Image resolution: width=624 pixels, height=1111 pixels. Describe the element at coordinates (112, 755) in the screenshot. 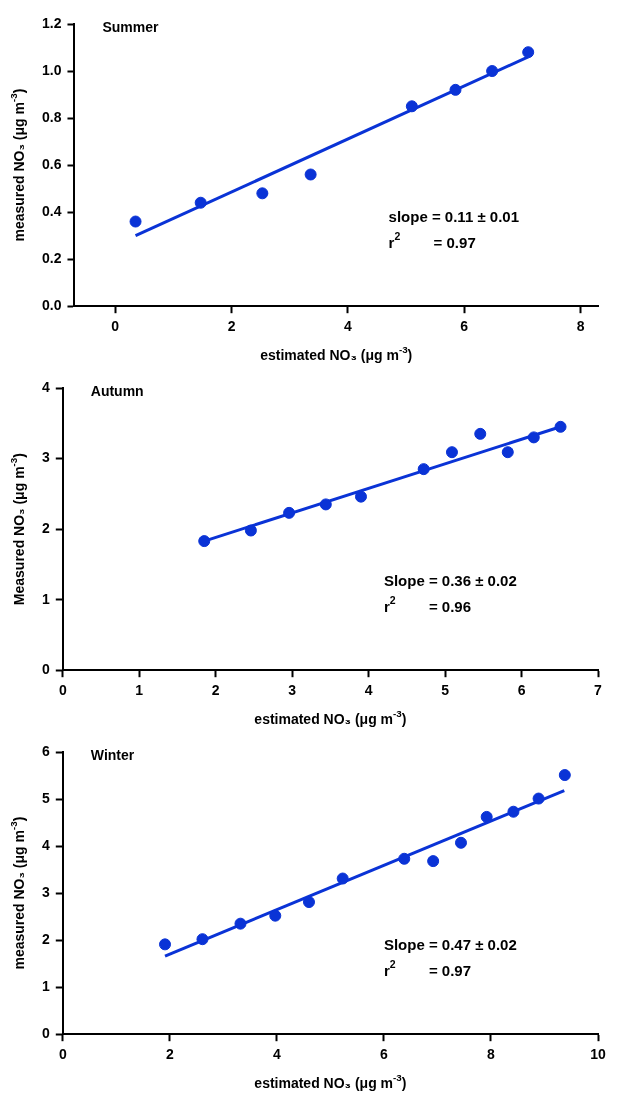

I see `chart-title: Winter` at that location.